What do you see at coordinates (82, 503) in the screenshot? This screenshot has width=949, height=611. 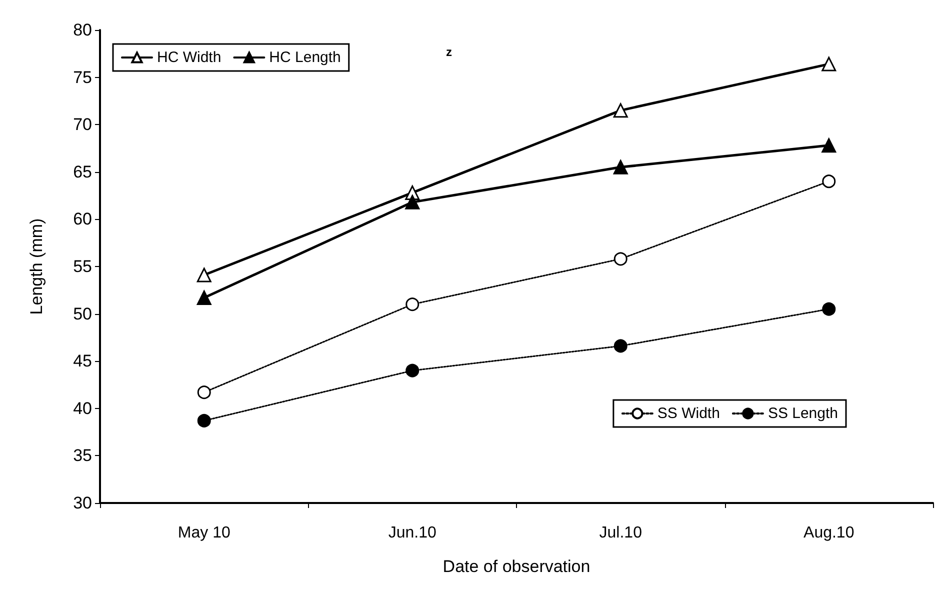 I see `y-tick-label: 30` at bounding box center [82, 503].